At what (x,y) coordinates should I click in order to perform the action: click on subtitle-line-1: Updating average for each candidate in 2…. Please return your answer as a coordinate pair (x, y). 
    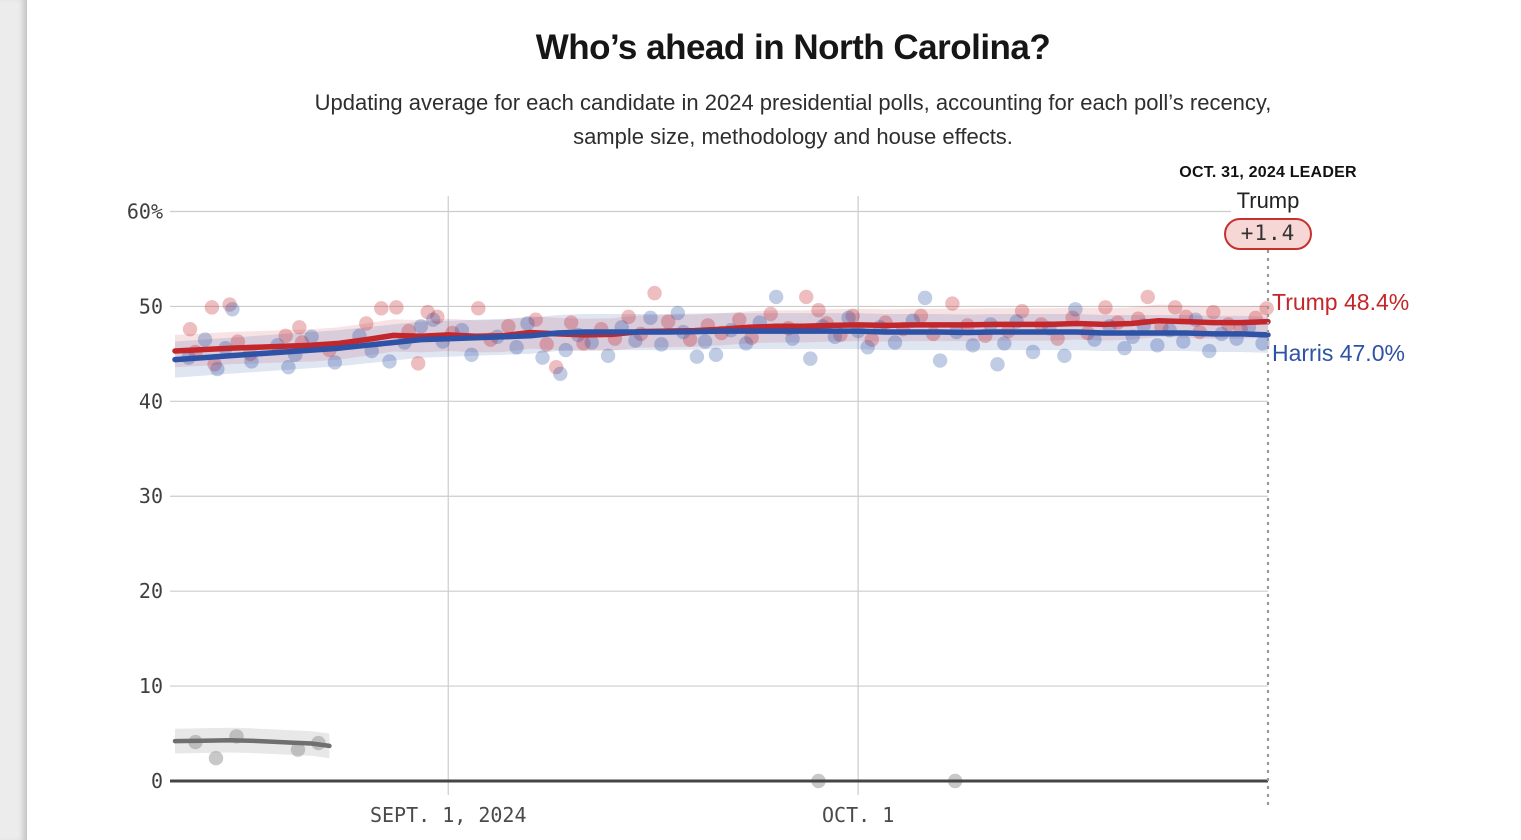
    Looking at the image, I should click on (793, 102).